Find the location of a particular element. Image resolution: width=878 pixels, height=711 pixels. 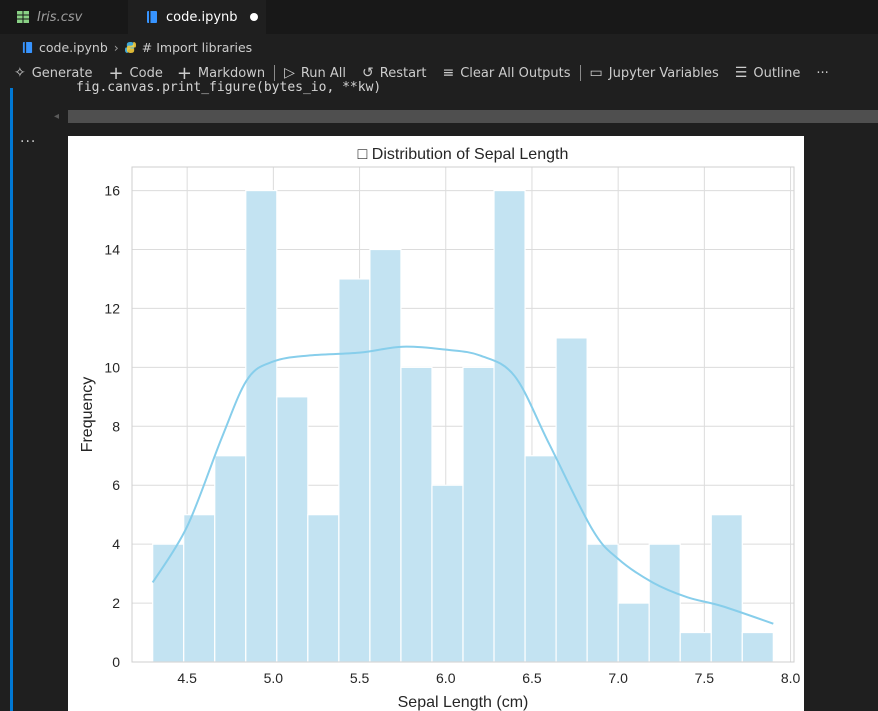

generate-label: Generate is located at coordinates (62, 73).